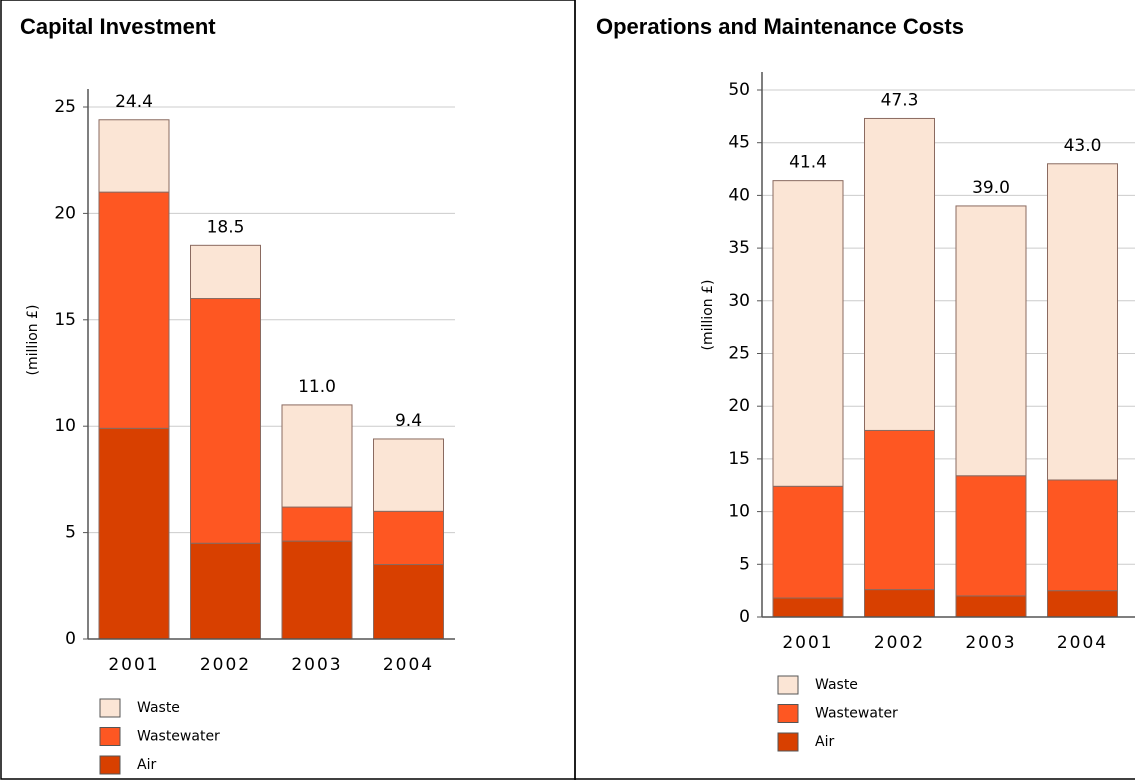 This screenshot has height=780, width=1135. Describe the element at coordinates (118, 26) in the screenshot. I see `chart-title: Capital Investment` at that location.